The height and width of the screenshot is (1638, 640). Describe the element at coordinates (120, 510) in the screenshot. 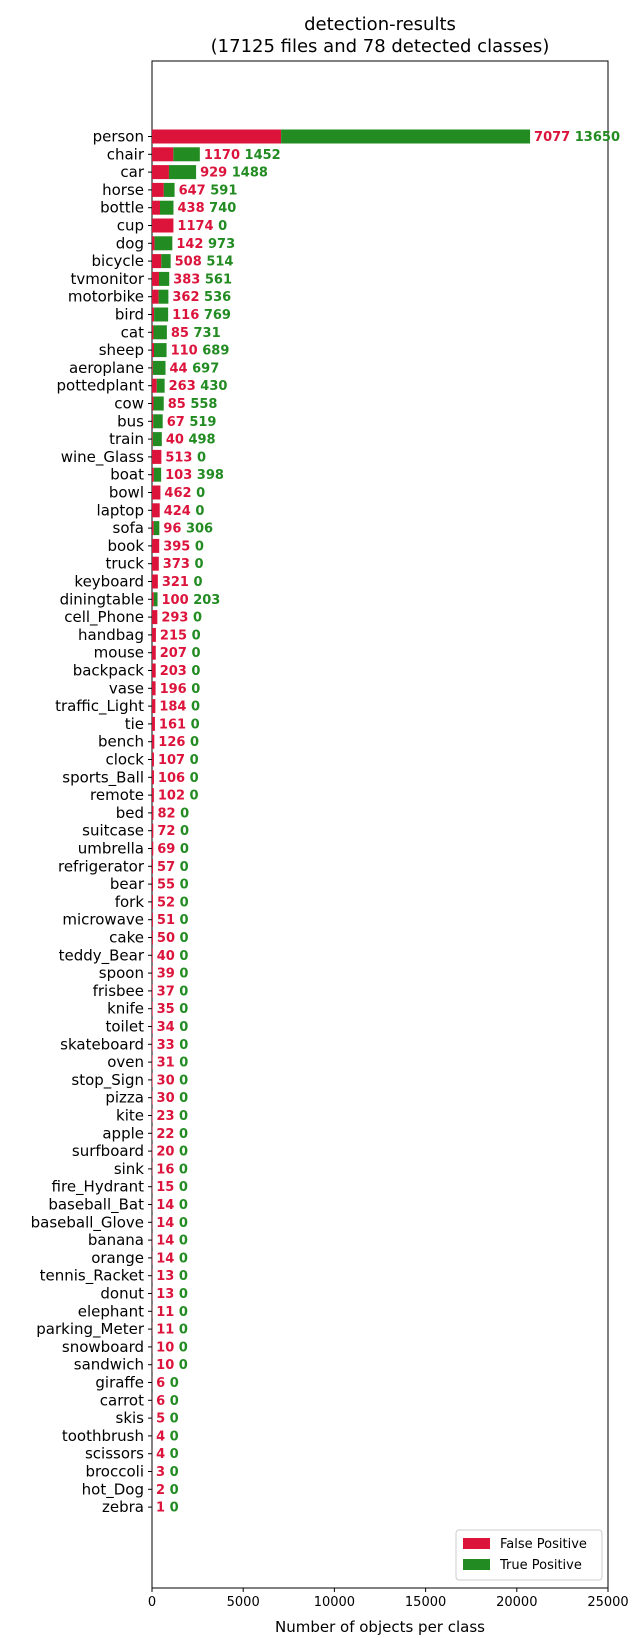

I see `y-tick-label: laptop` at that location.